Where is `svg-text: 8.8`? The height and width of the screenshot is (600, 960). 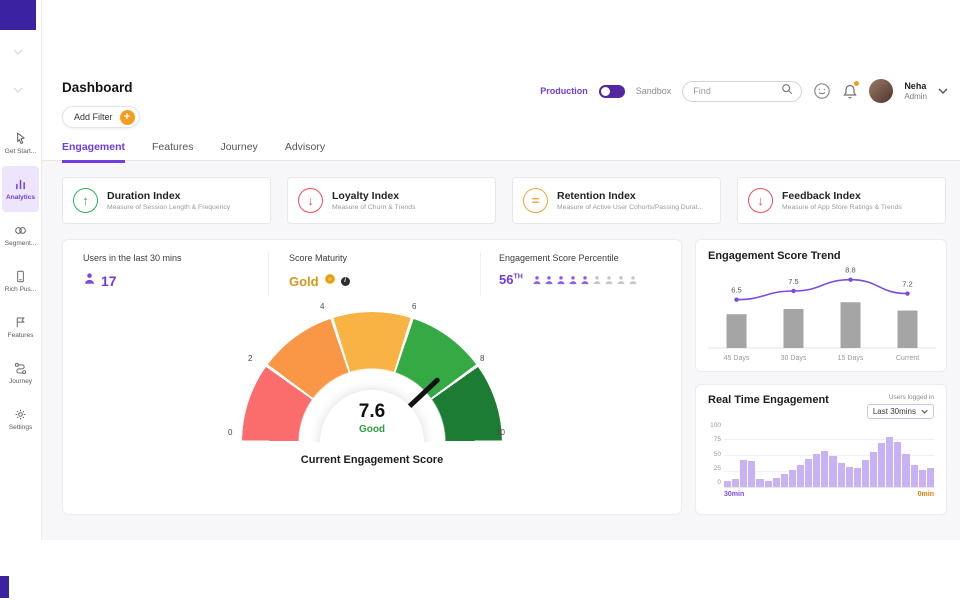 svg-text: 8.8 is located at coordinates (850, 270).